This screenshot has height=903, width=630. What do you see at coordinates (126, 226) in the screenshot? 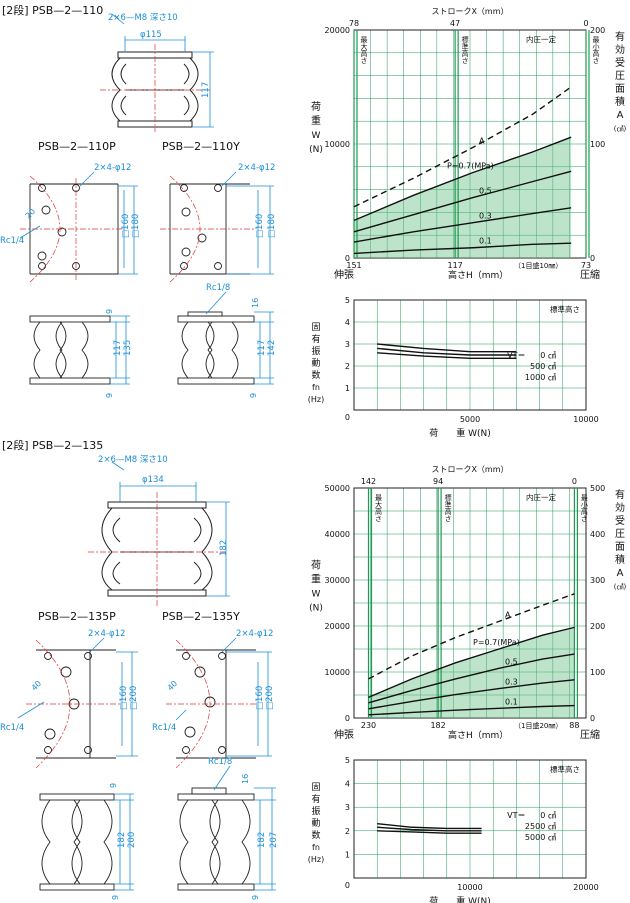
I see `p-sq160-110: □160` at bounding box center [126, 226].